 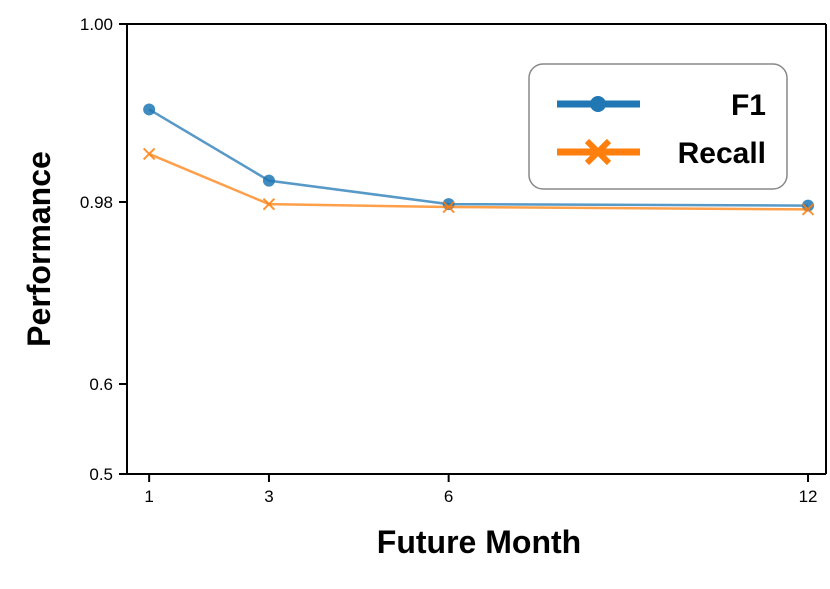 I want to click on legend-f1-label: F1, so click(x=748, y=105).